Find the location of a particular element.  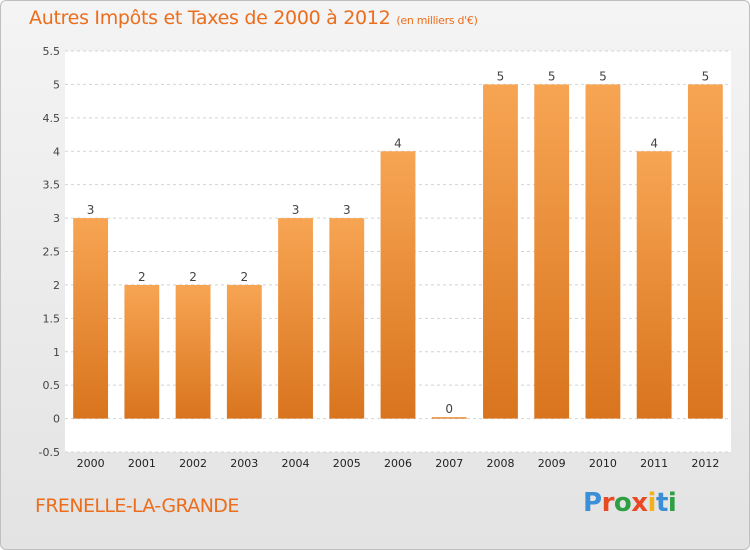

x-tick-label: 2002 is located at coordinates (193, 463).